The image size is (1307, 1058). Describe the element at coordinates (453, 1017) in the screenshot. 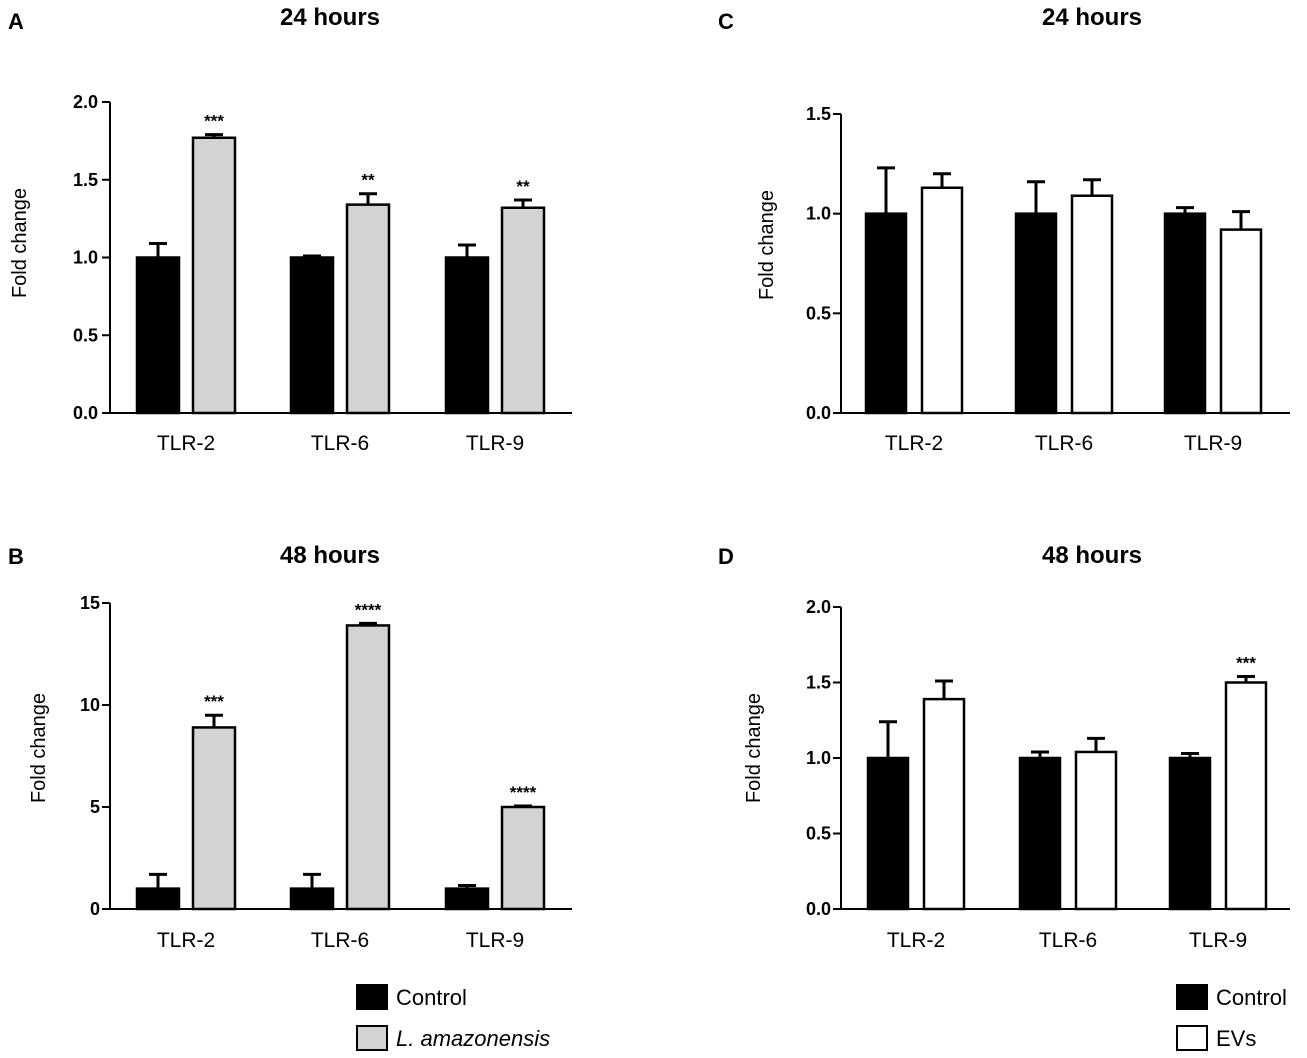

I see `legend-left: Control L. amazonensis` at that location.